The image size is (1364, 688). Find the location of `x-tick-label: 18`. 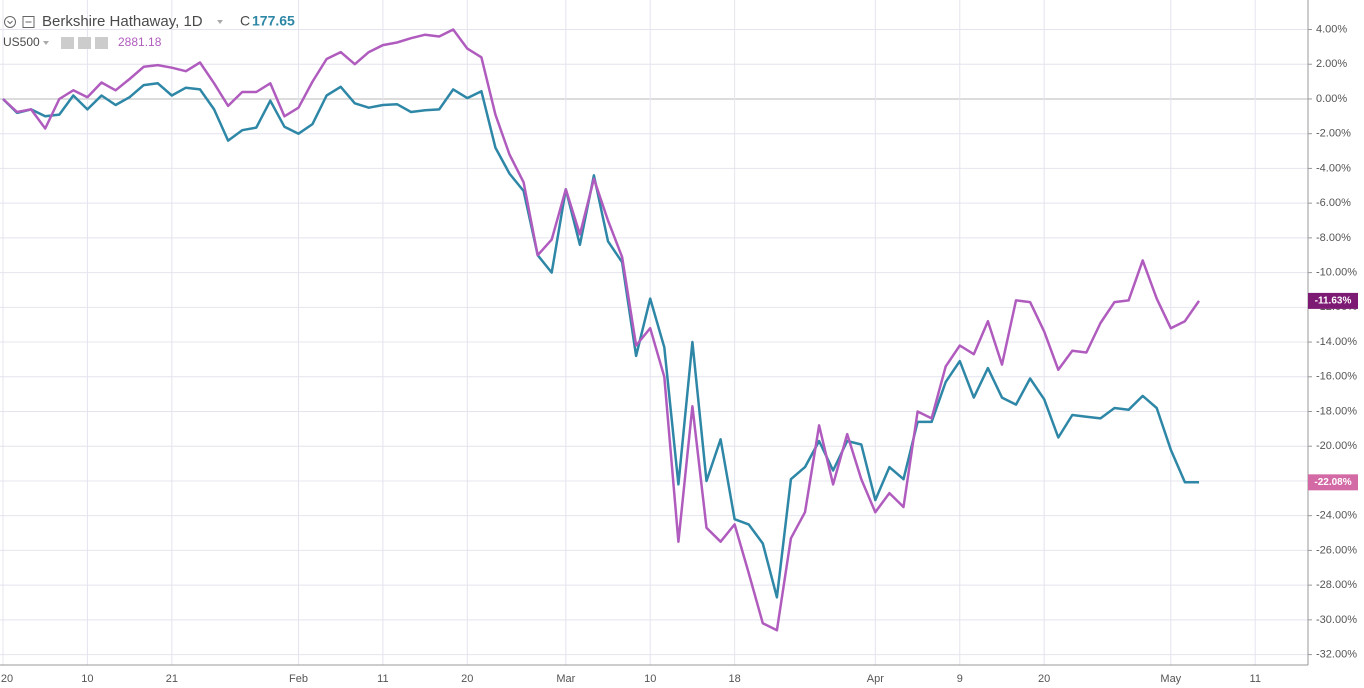

x-tick-label: 18 is located at coordinates (735, 679).